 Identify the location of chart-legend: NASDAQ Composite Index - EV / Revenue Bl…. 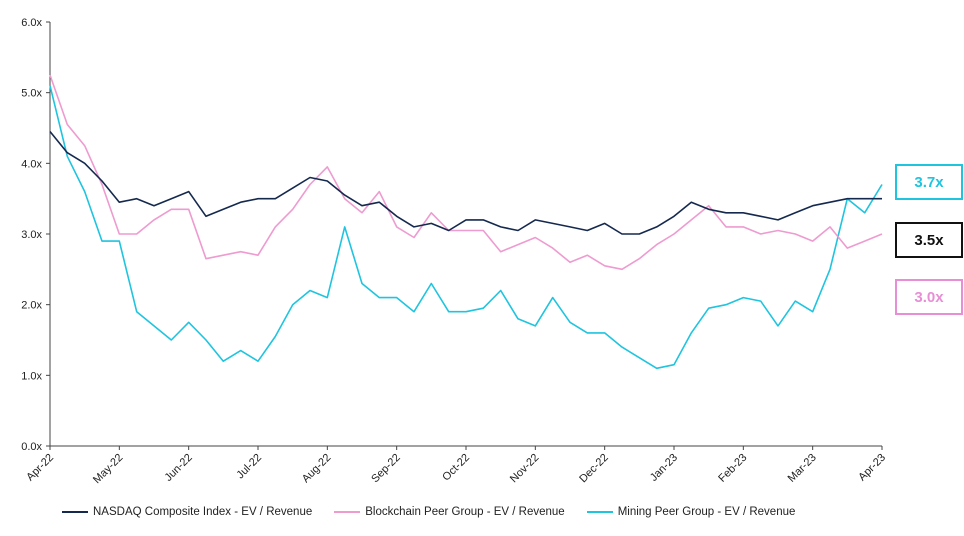
(428, 512).